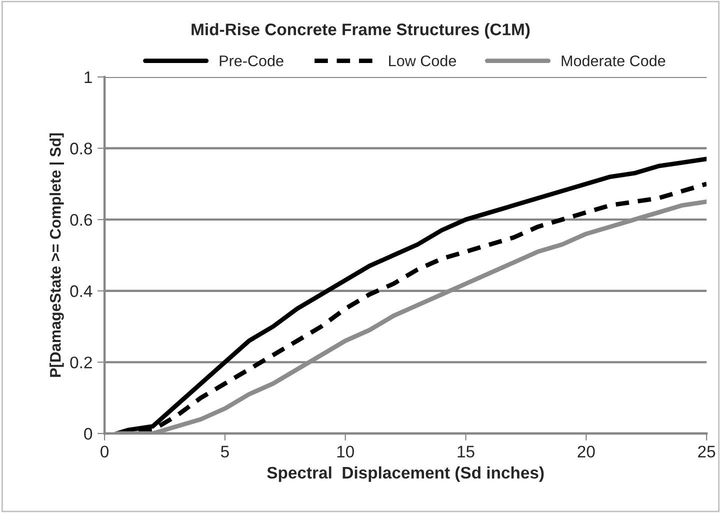 This screenshot has width=721, height=513. What do you see at coordinates (88, 434) in the screenshot?
I see `y-tick-label: 0` at bounding box center [88, 434].